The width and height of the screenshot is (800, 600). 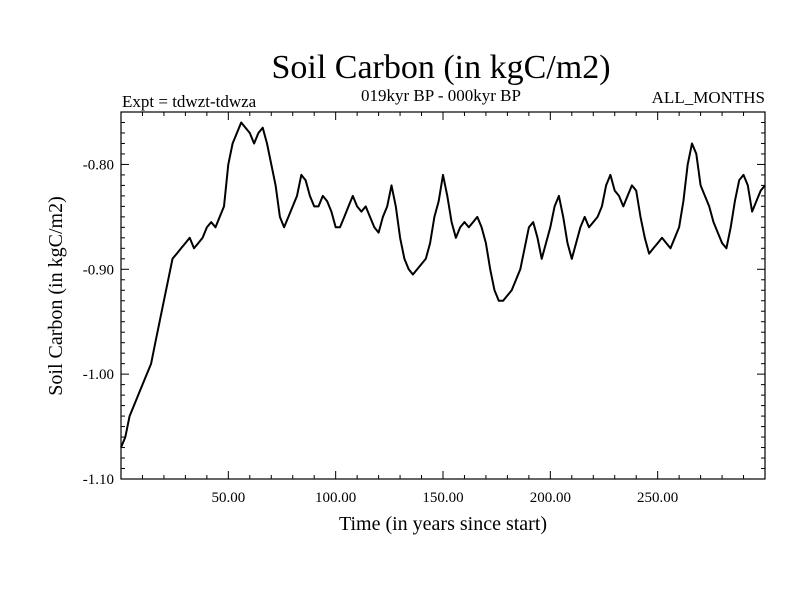 What do you see at coordinates (335, 498) in the screenshot?
I see `x-tick-label: 100.00` at bounding box center [335, 498].